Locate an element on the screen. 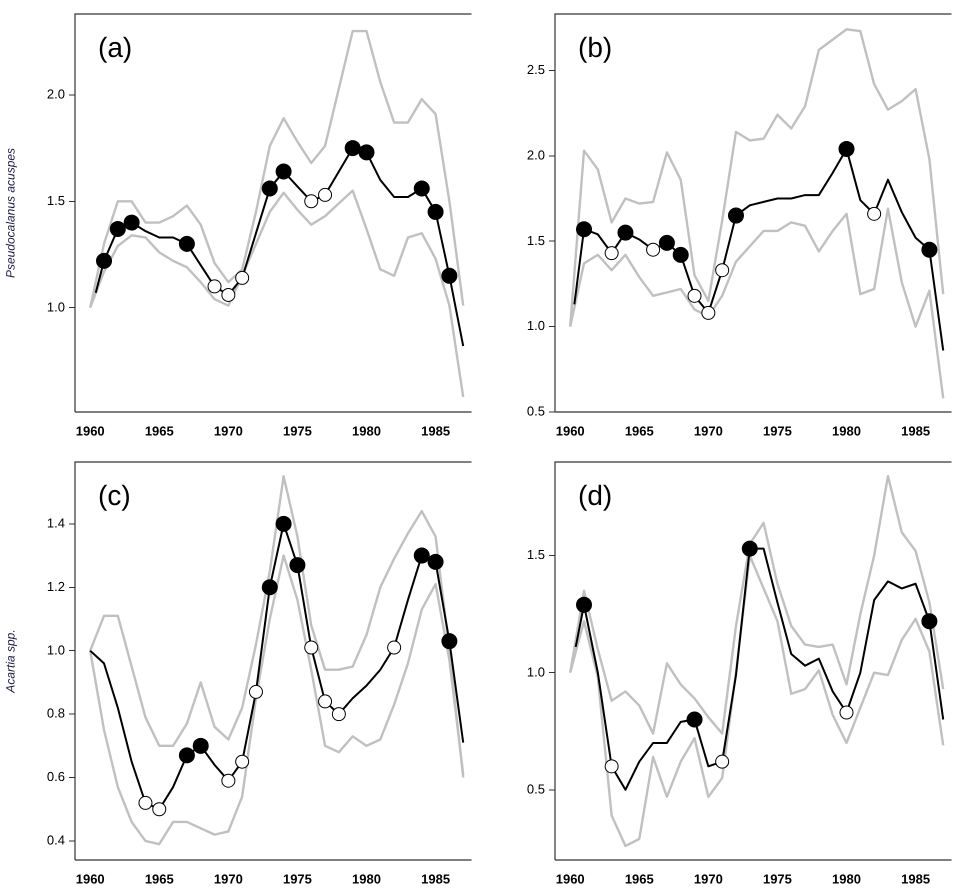  y-tick-label: 0.6 is located at coordinates (55, 776).